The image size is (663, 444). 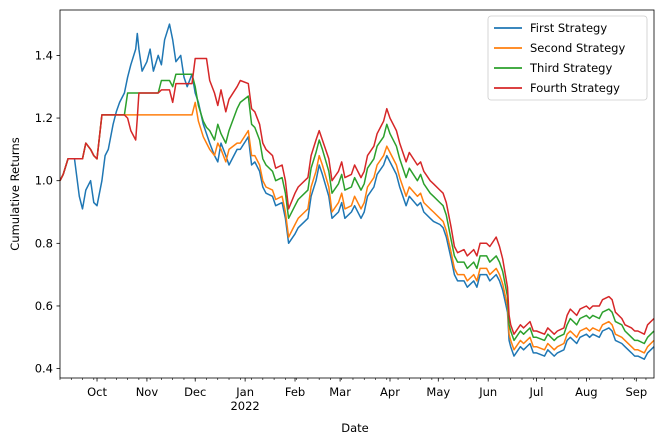 I want to click on legend-label: First Strategy, so click(x=568, y=28).